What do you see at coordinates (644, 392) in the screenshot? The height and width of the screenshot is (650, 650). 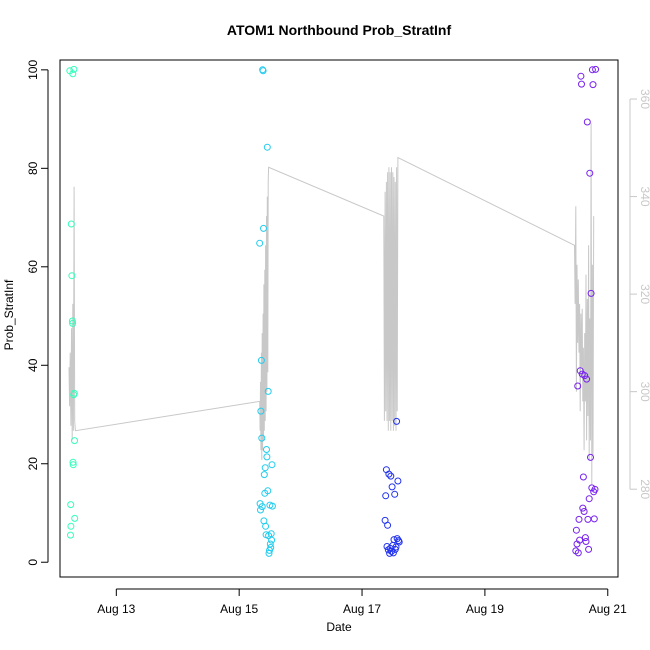 I see `right-y-tick-label: 300` at bounding box center [644, 392].